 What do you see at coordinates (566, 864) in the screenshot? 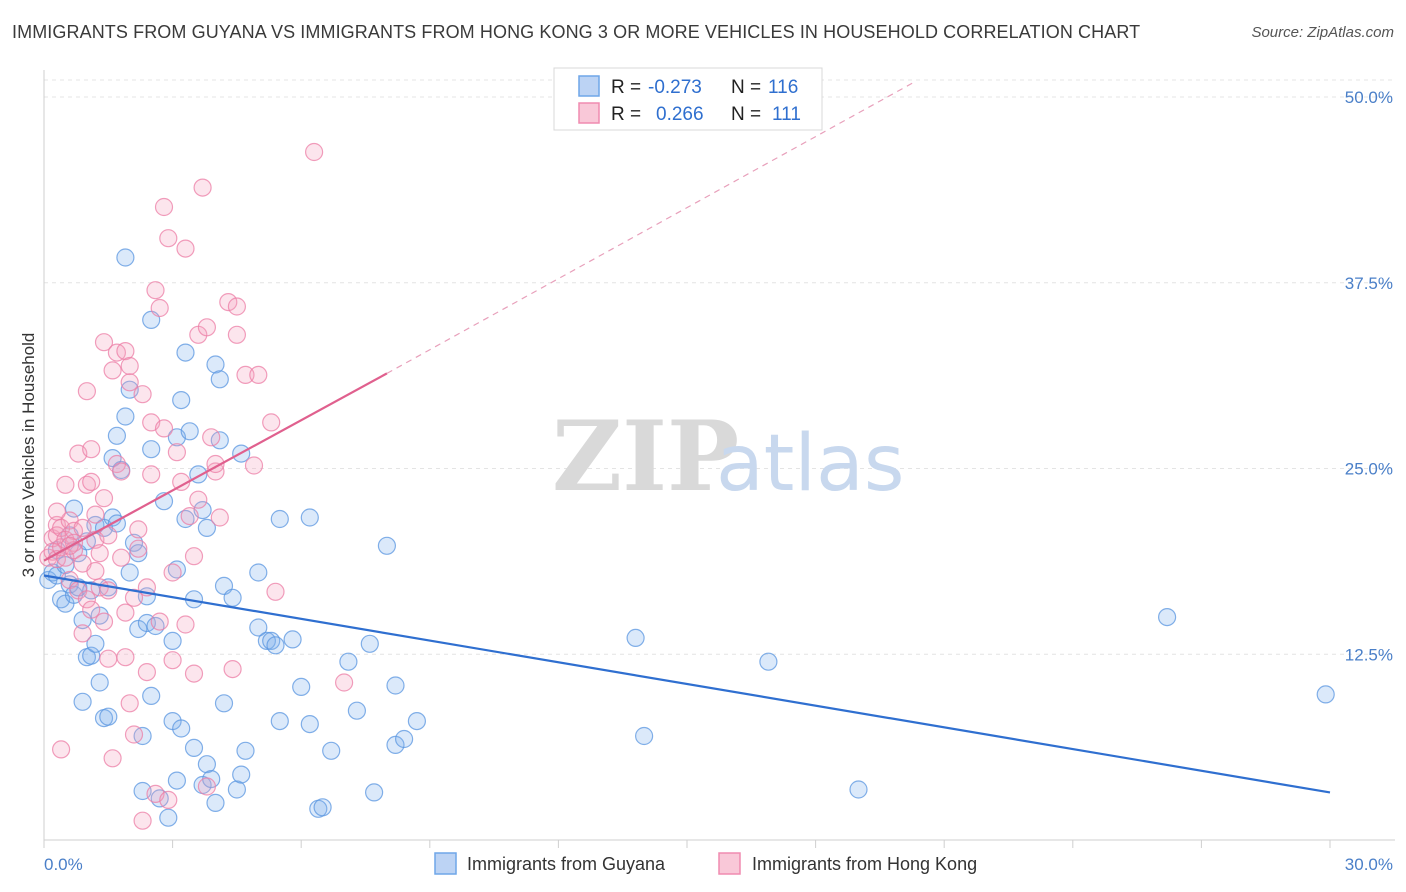
I see `bottom-legend-label-guyana: Immigrants from Guyana` at bounding box center [566, 864].